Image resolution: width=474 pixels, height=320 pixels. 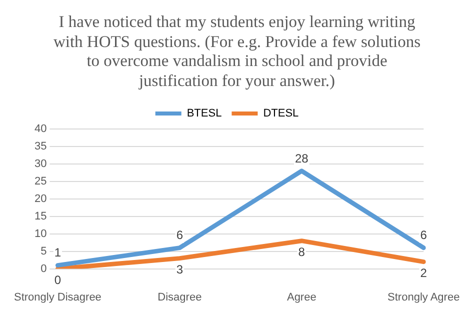 I want to click on x-tick-label: Agree, so click(x=301, y=297).